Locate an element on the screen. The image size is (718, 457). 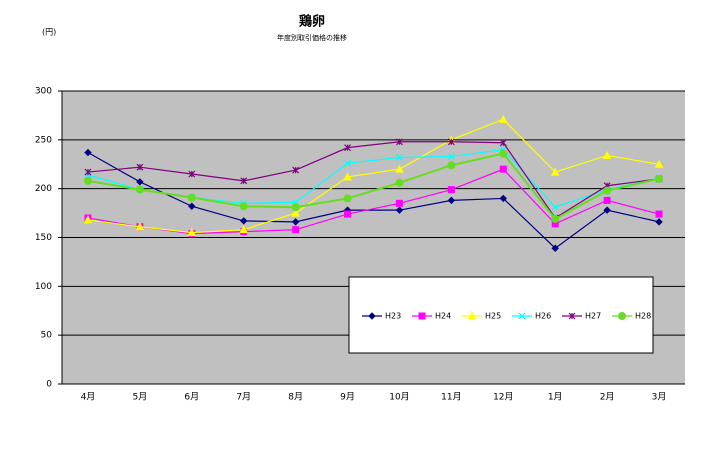
y-tick-label: 200 is located at coordinates (43, 189).